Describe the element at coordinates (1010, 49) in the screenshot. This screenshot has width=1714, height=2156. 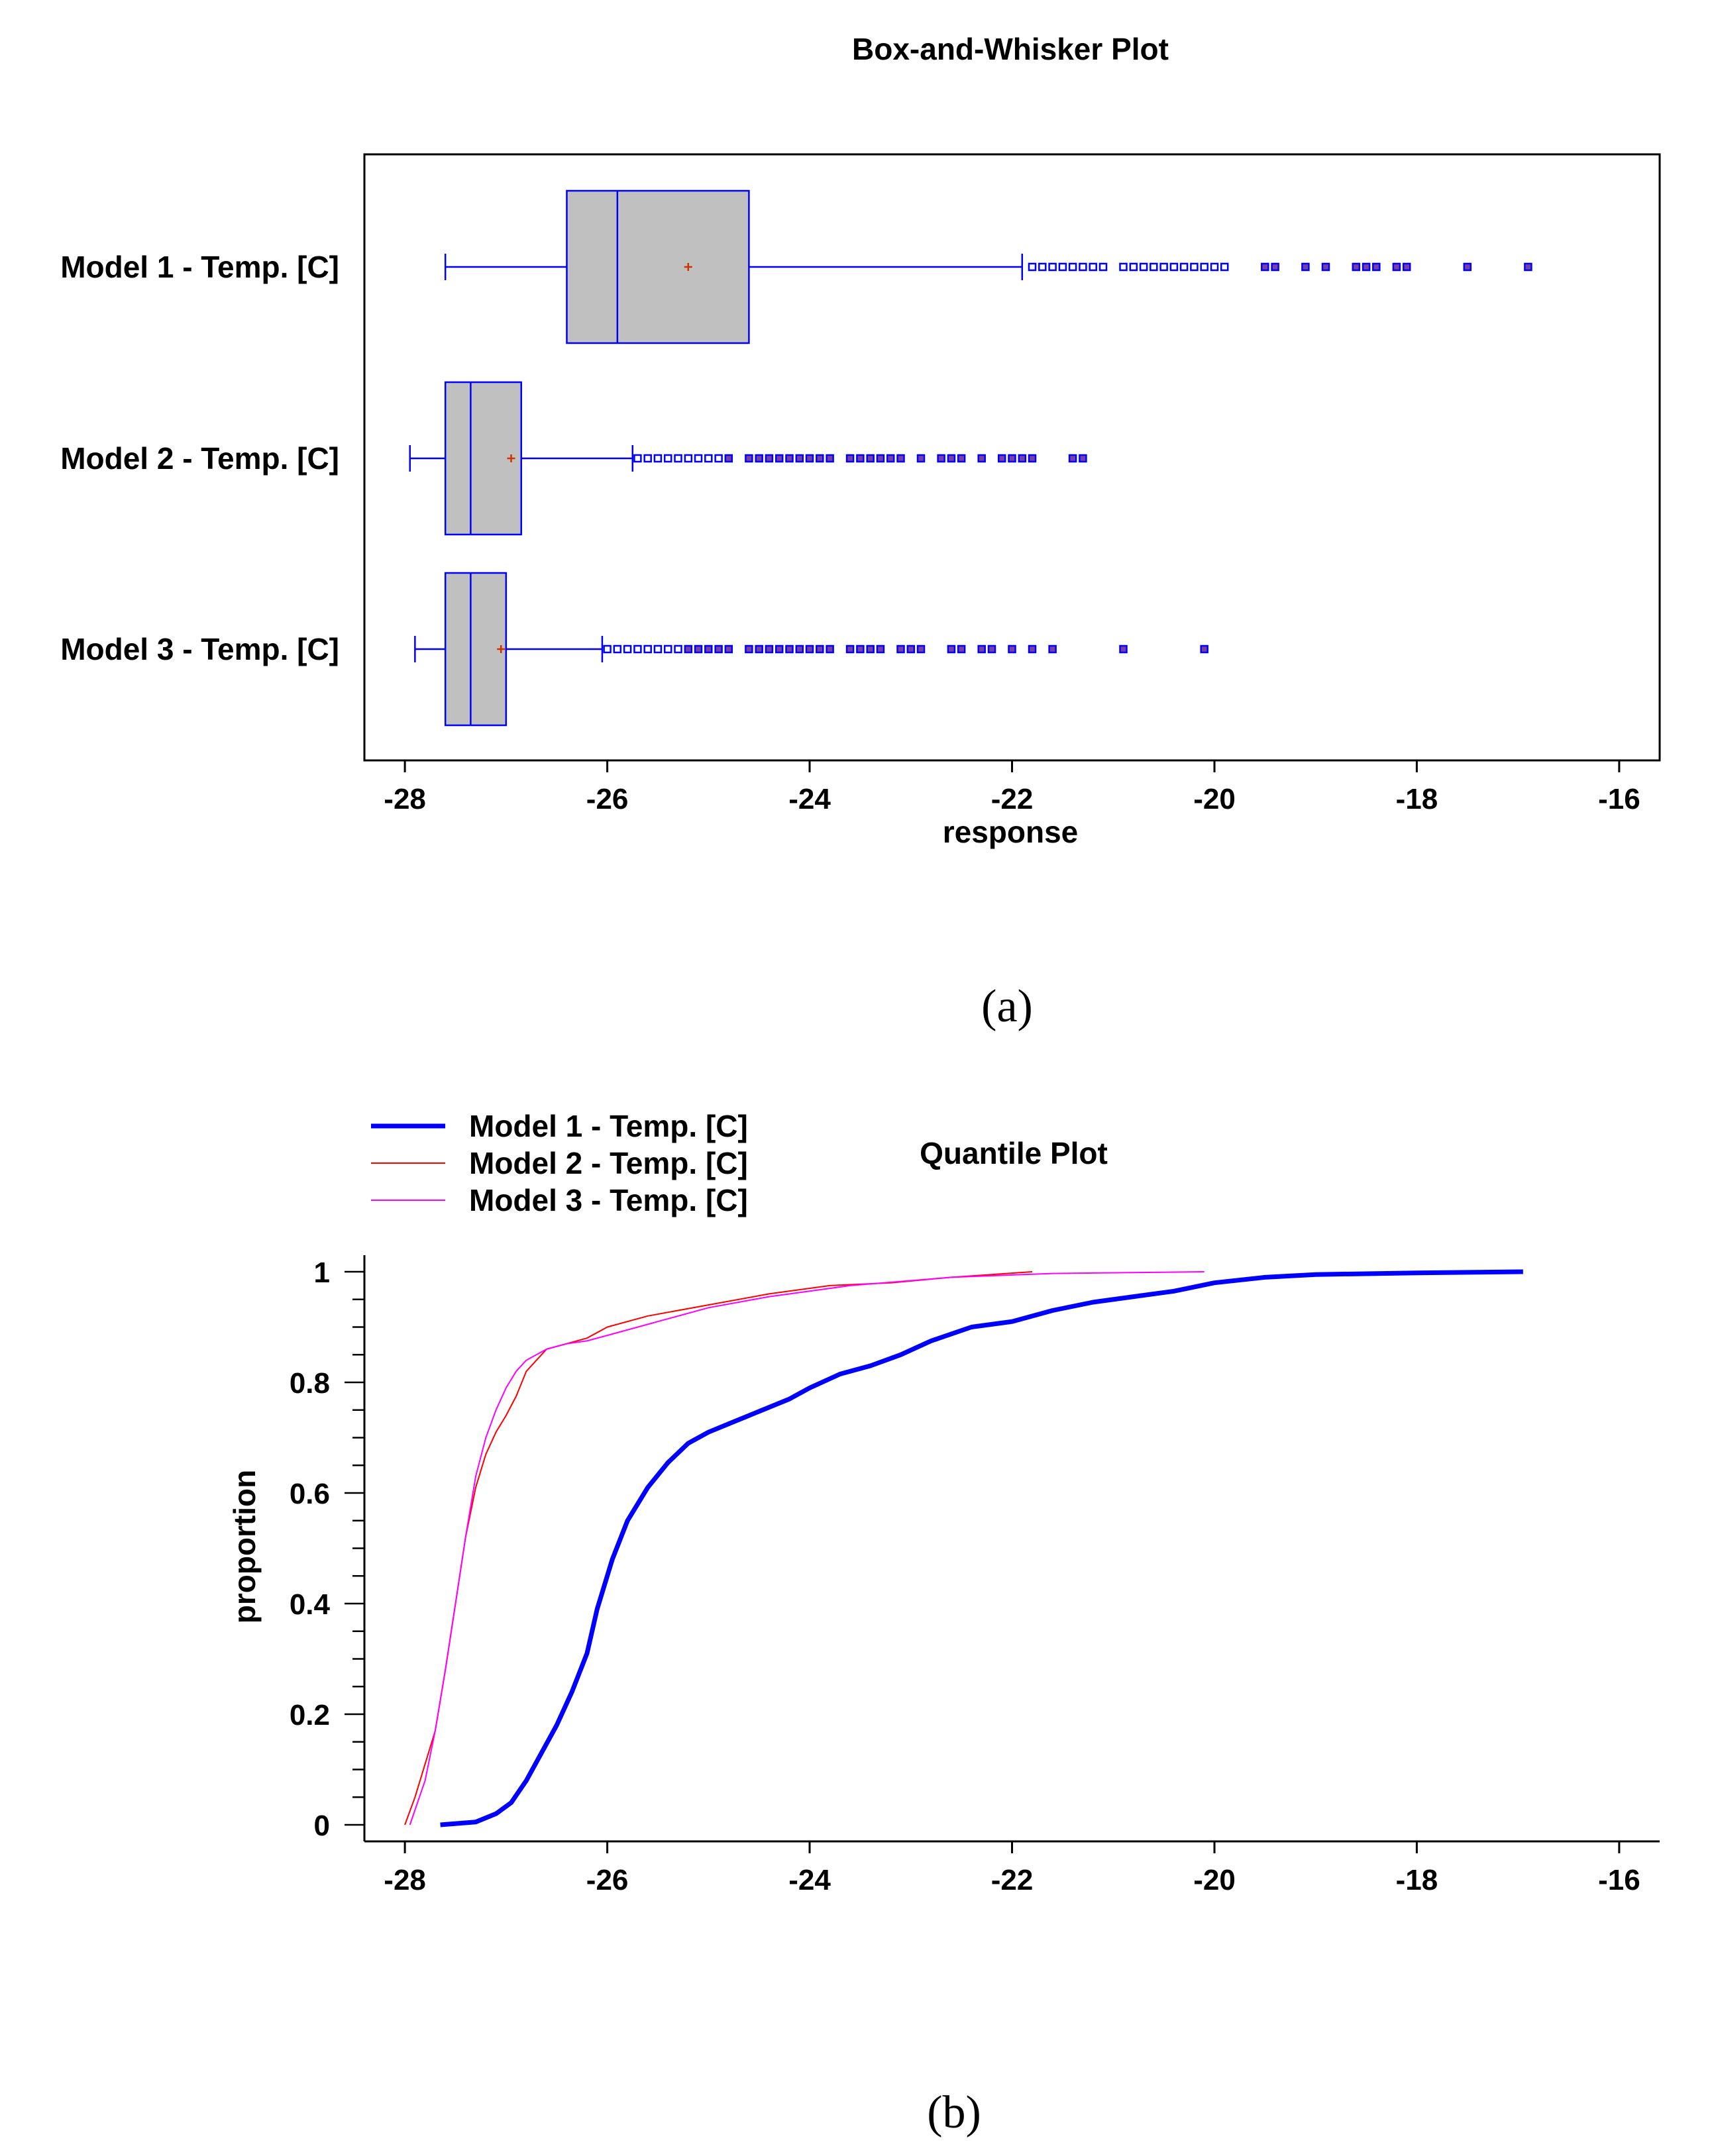
I see `box-plot-title: Box-and-Whisker Plot` at that location.